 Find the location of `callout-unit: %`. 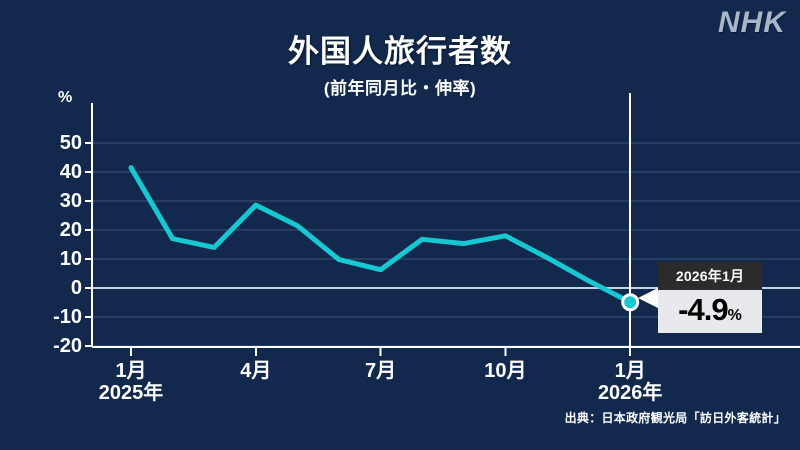

callout-unit: % is located at coordinates (734, 315).